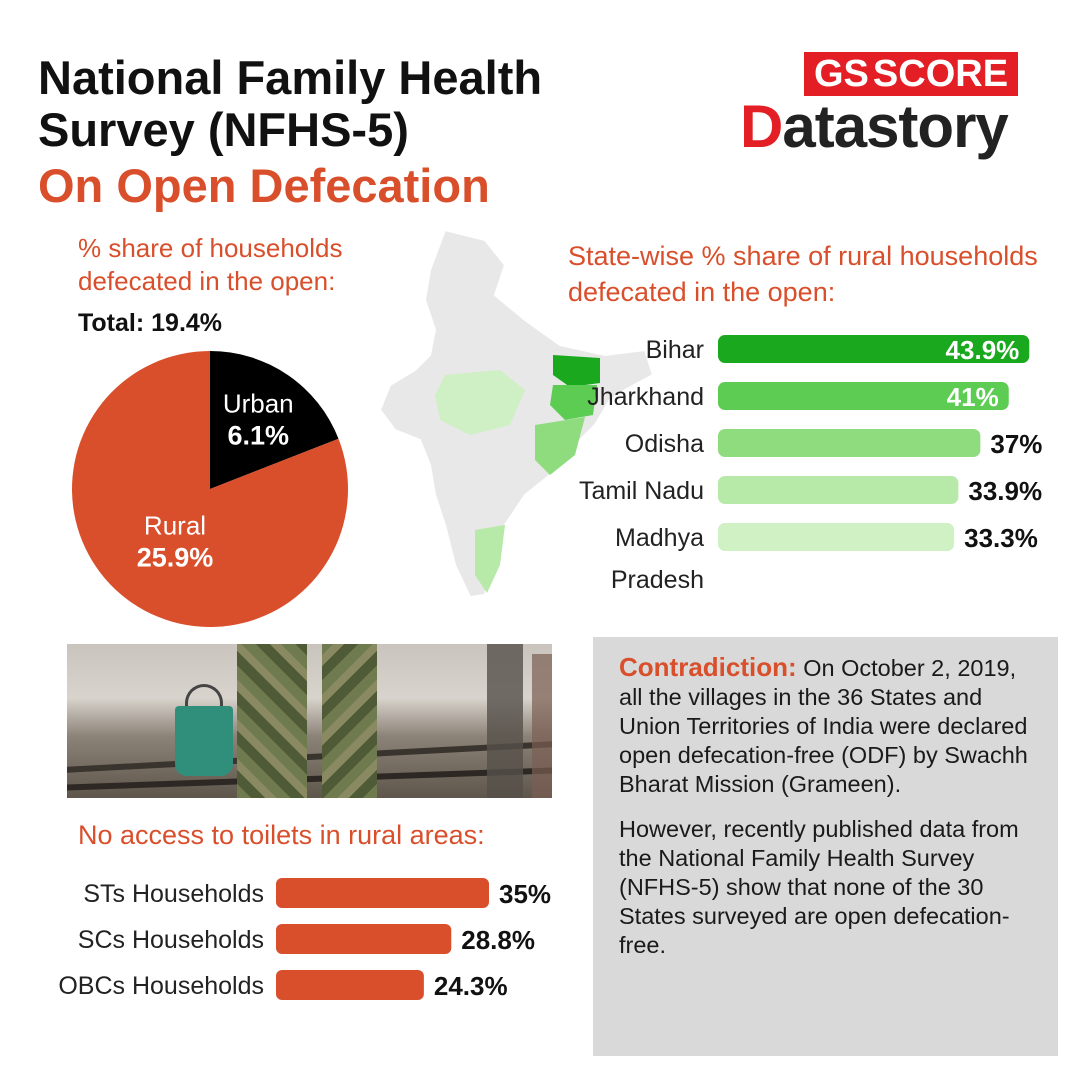 This screenshot has height=1080, width=1080. I want to click on india-map, so click(516, 413).